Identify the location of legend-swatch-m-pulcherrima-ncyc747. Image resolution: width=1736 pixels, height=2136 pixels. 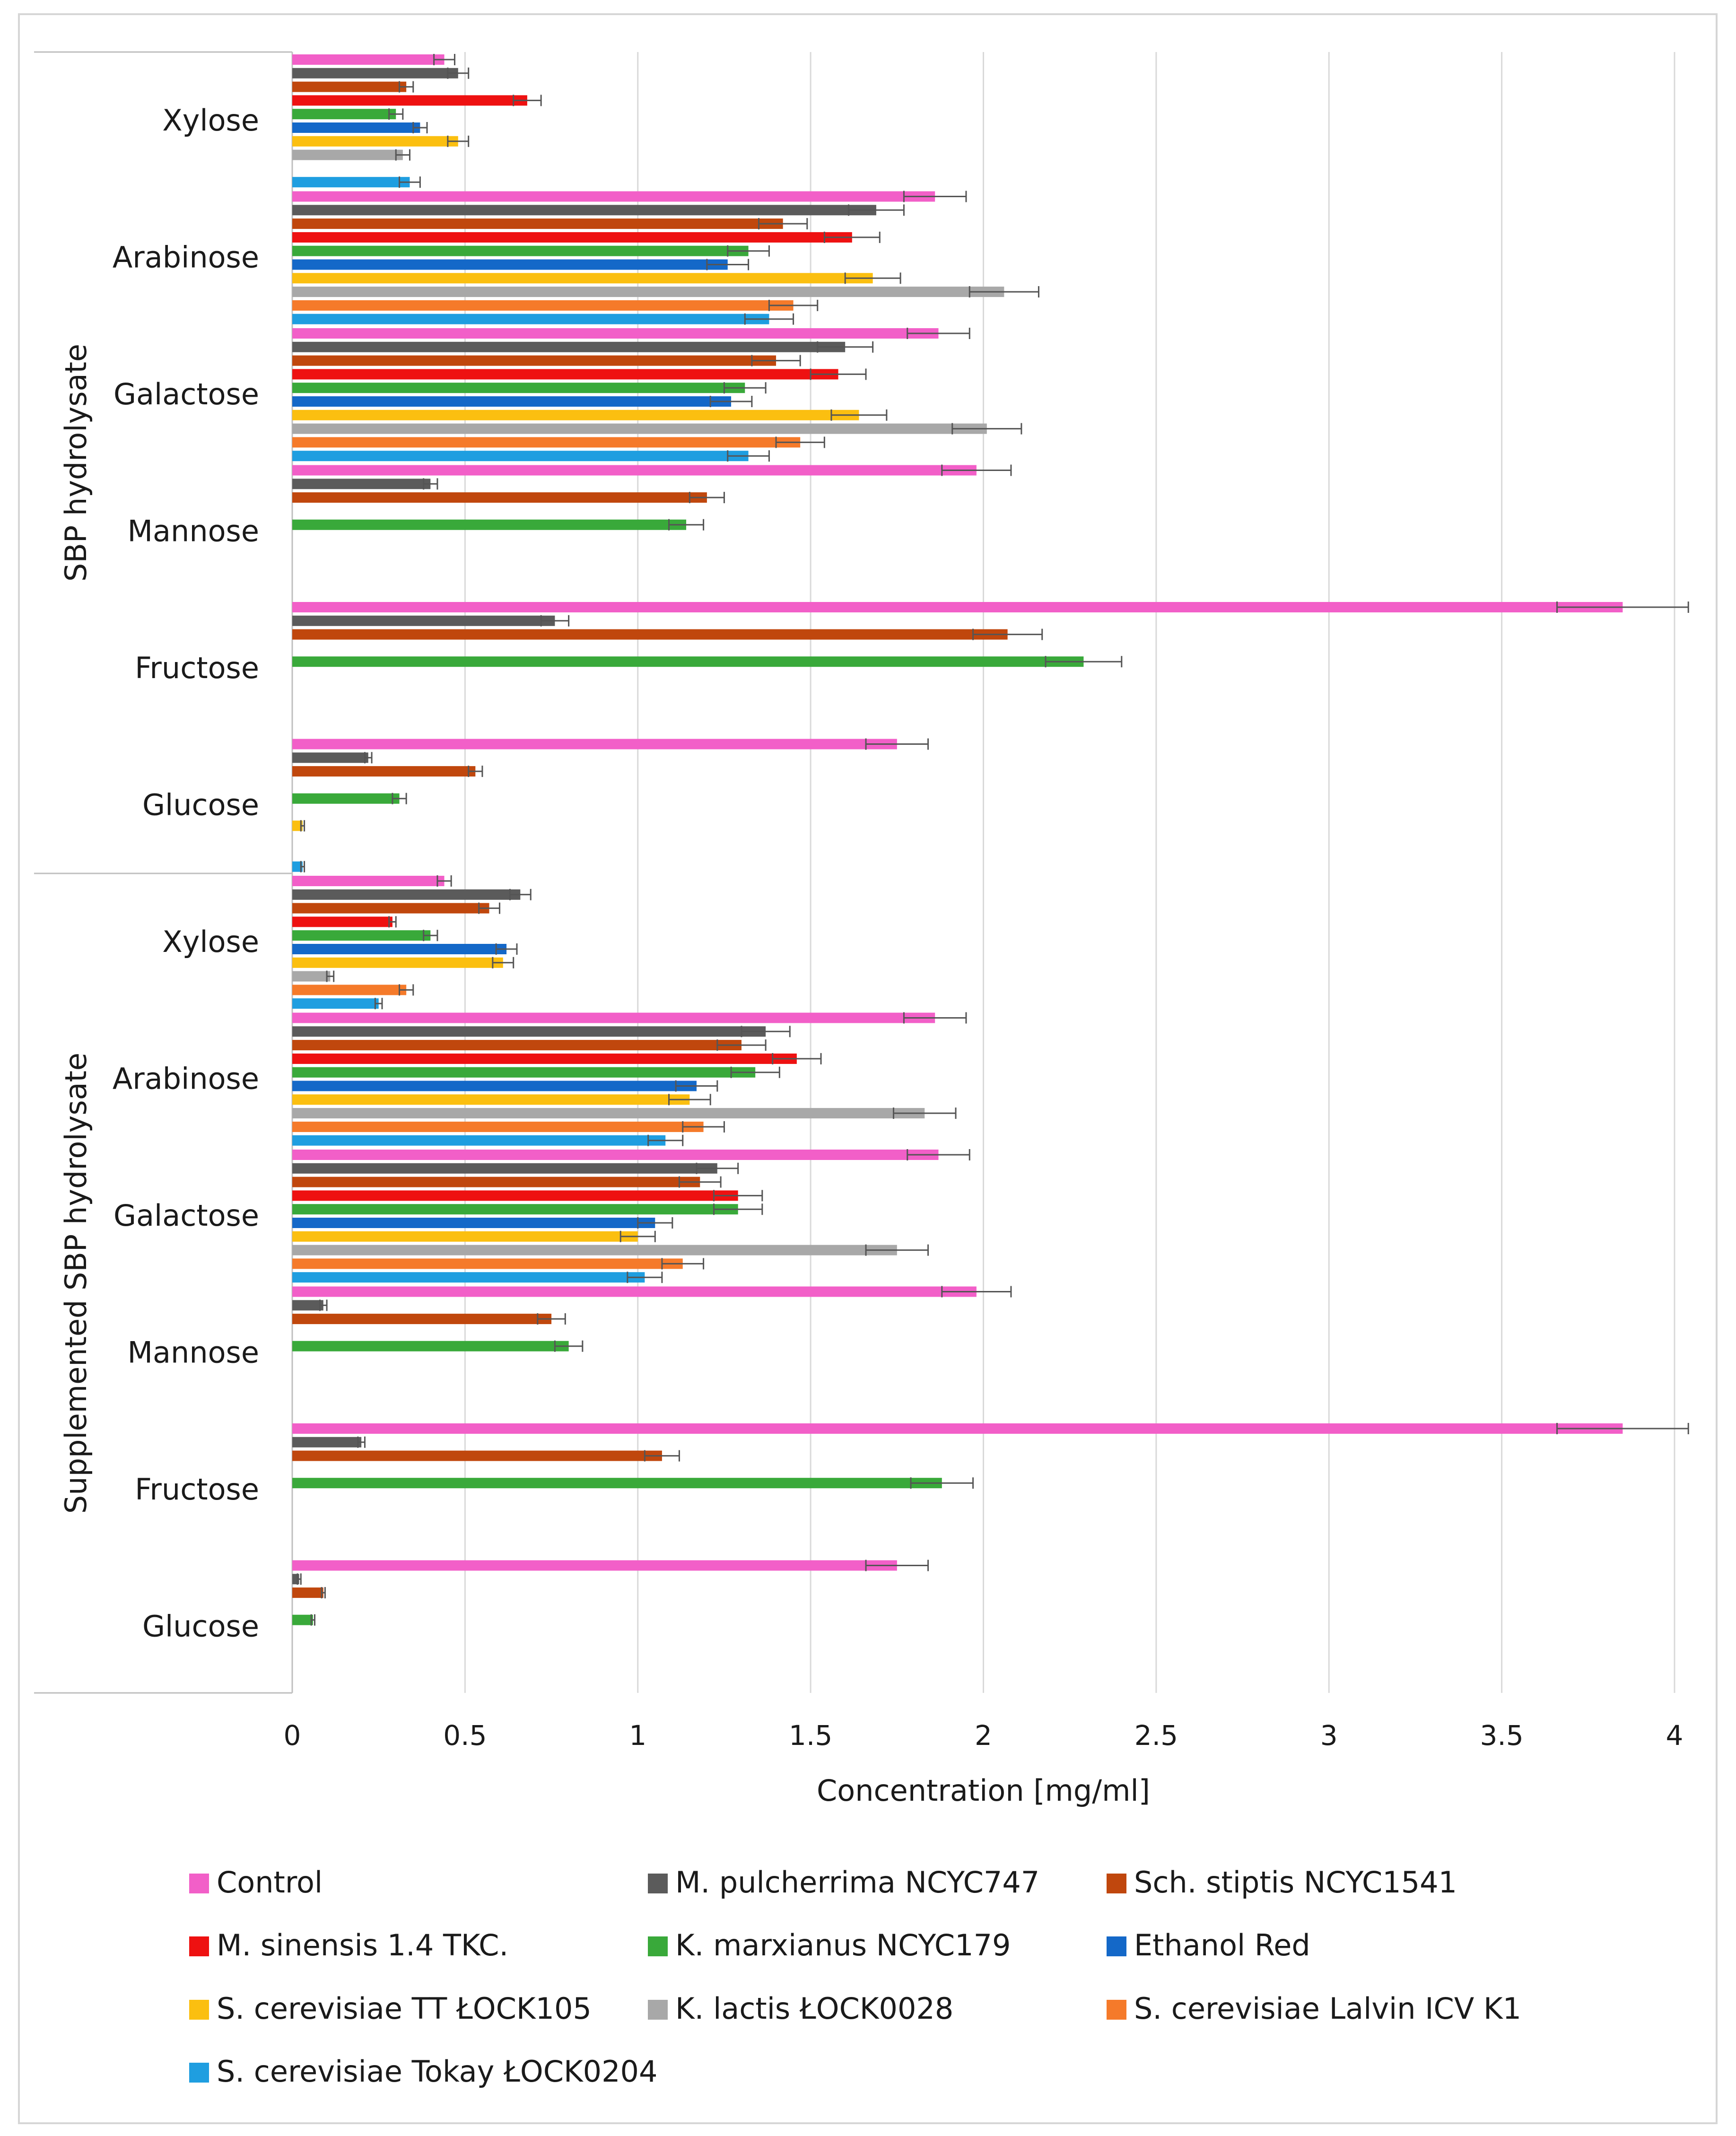
(658, 1883).